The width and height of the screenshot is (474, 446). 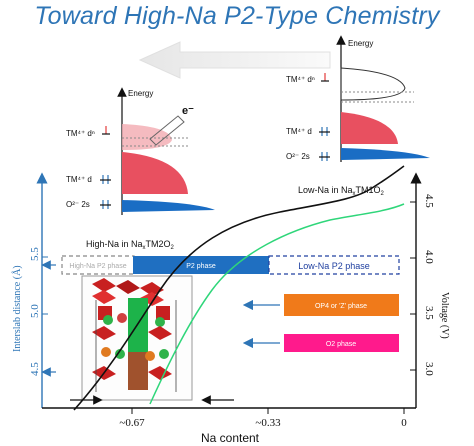 What do you see at coordinates (300, 79) in the screenshot?
I see `level-label-right-1: TM⁴⁺ dⁿ` at bounding box center [300, 79].